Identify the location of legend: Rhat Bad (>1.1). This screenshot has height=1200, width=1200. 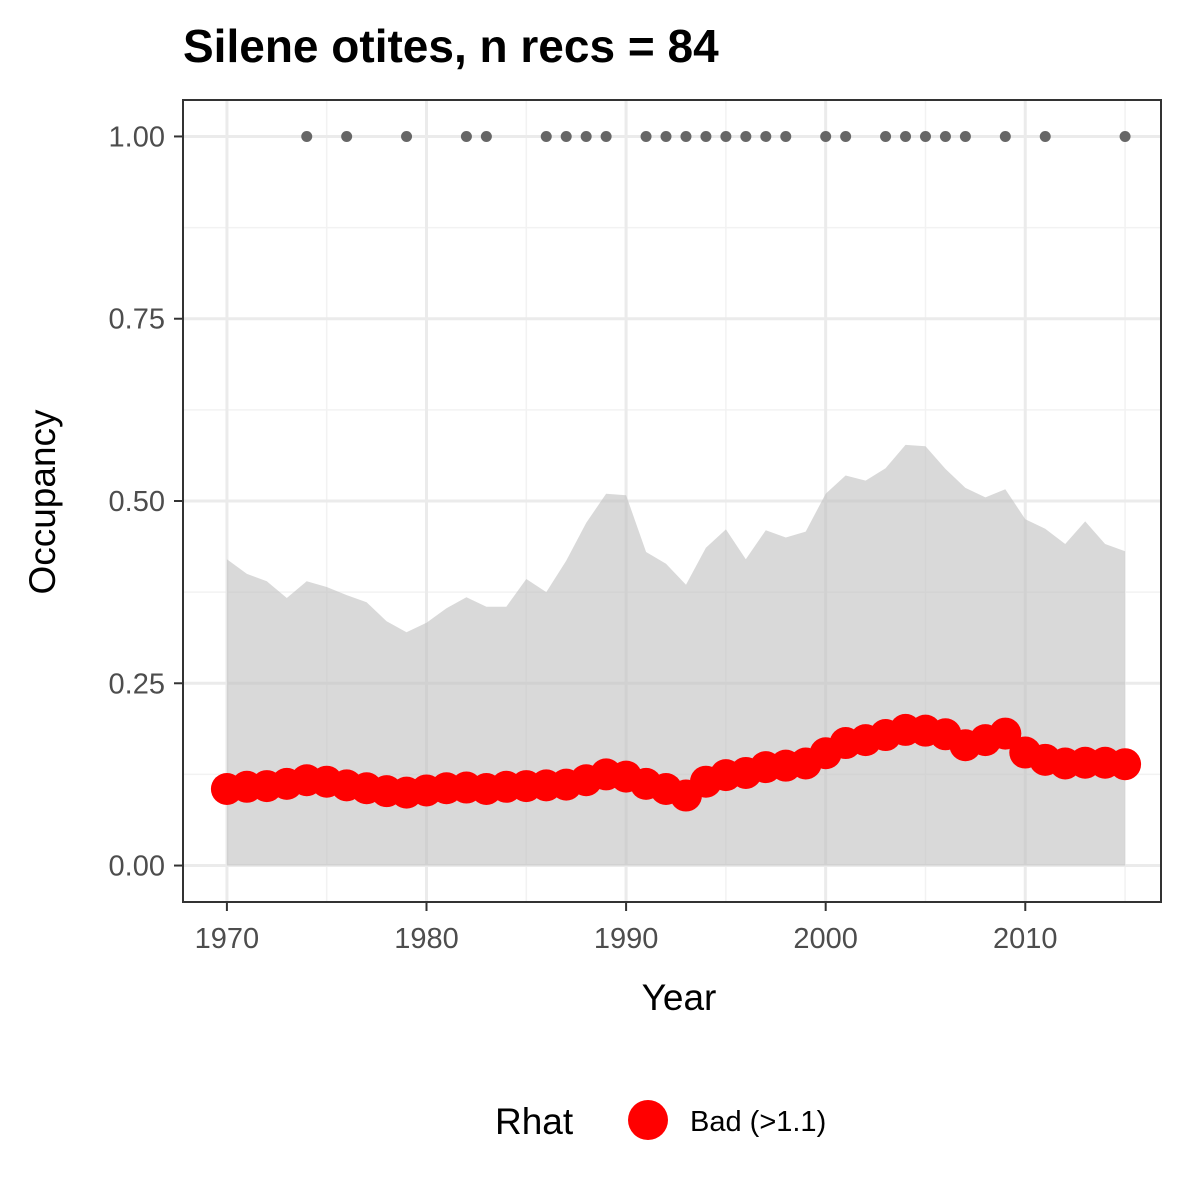
(660, 1121).